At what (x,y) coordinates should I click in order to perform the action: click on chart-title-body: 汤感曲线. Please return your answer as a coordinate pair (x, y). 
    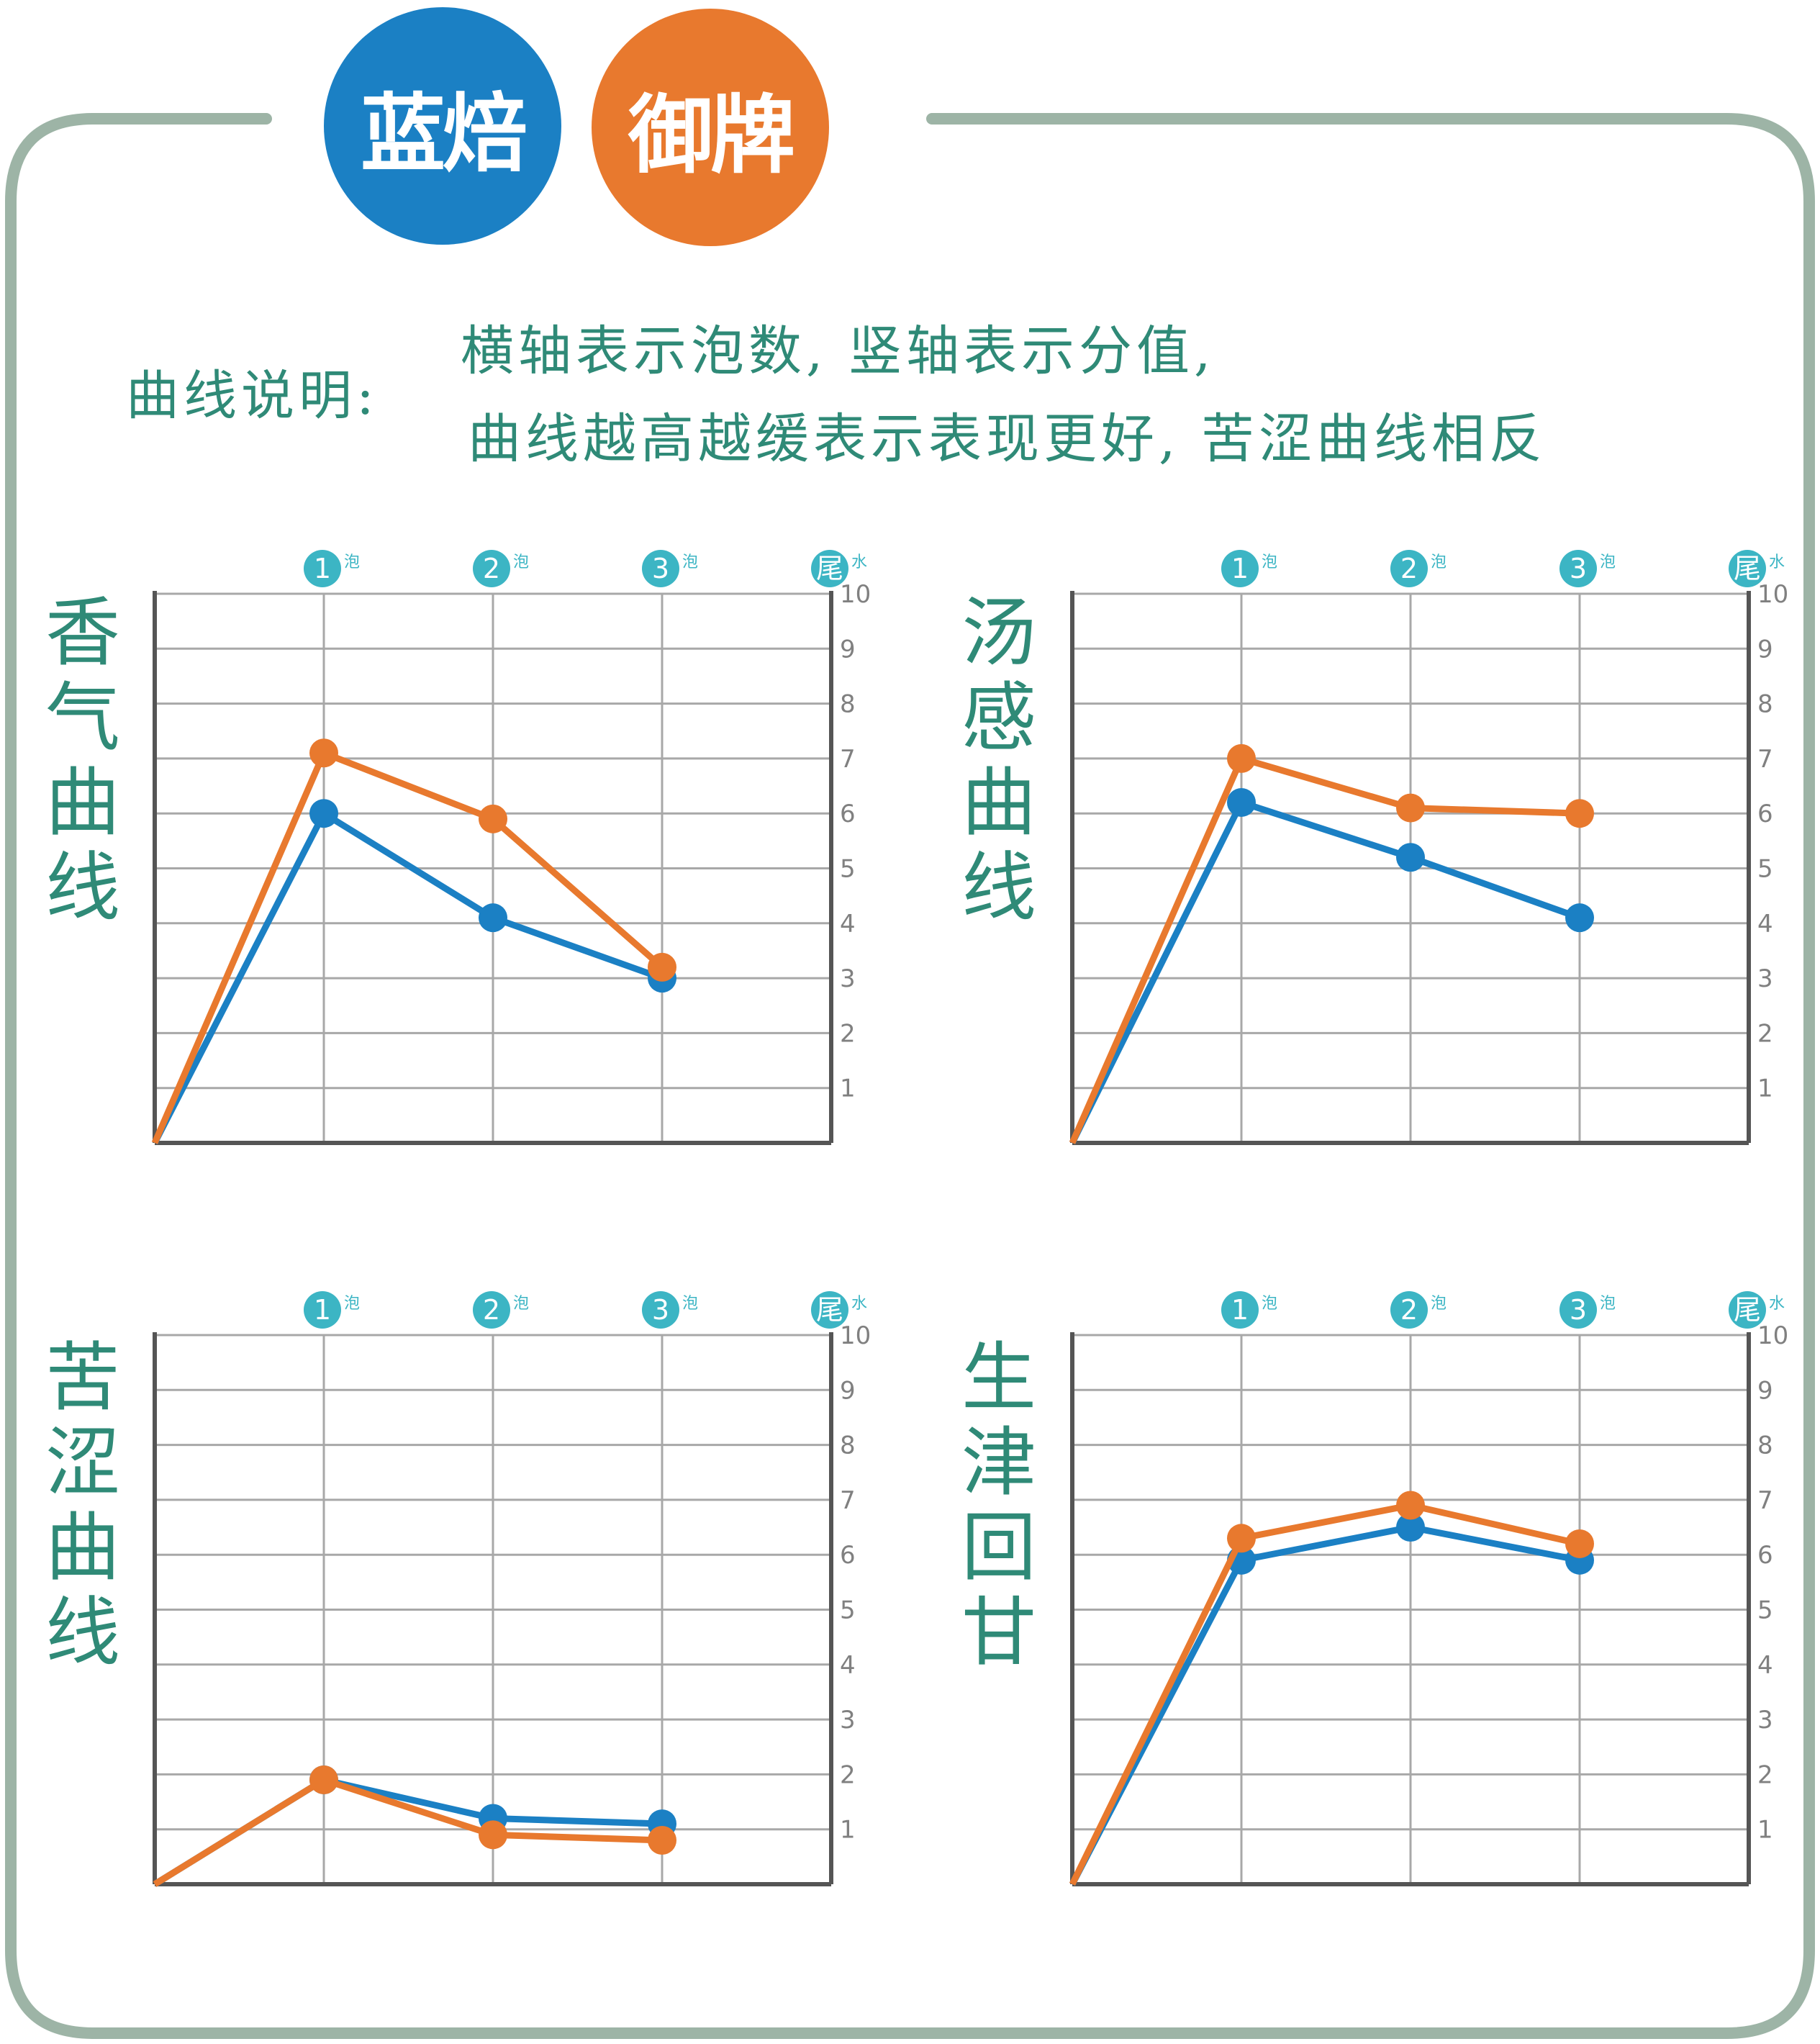
    Looking at the image, I should click on (998, 760).